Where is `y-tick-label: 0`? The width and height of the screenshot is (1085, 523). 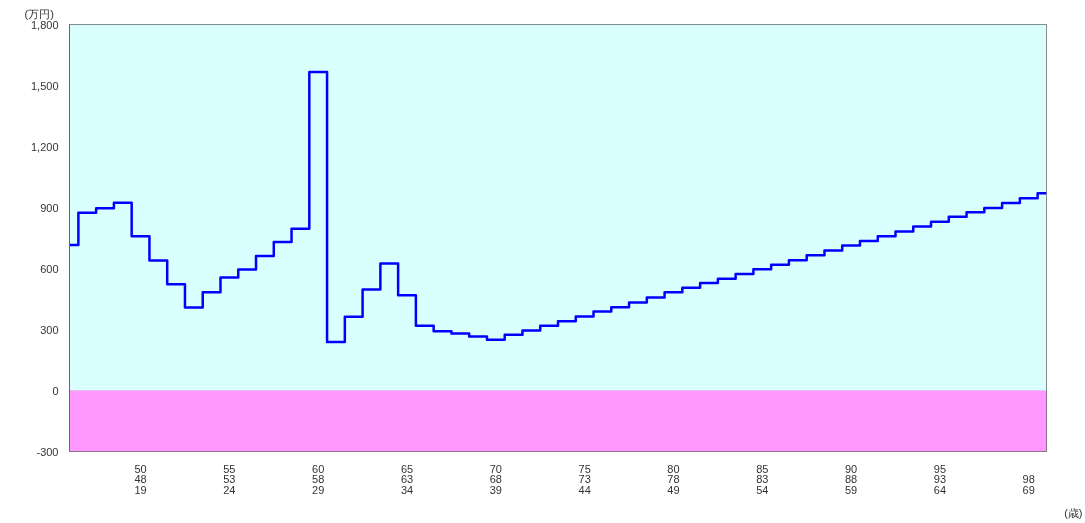 y-tick-label: 0 is located at coordinates (55, 390).